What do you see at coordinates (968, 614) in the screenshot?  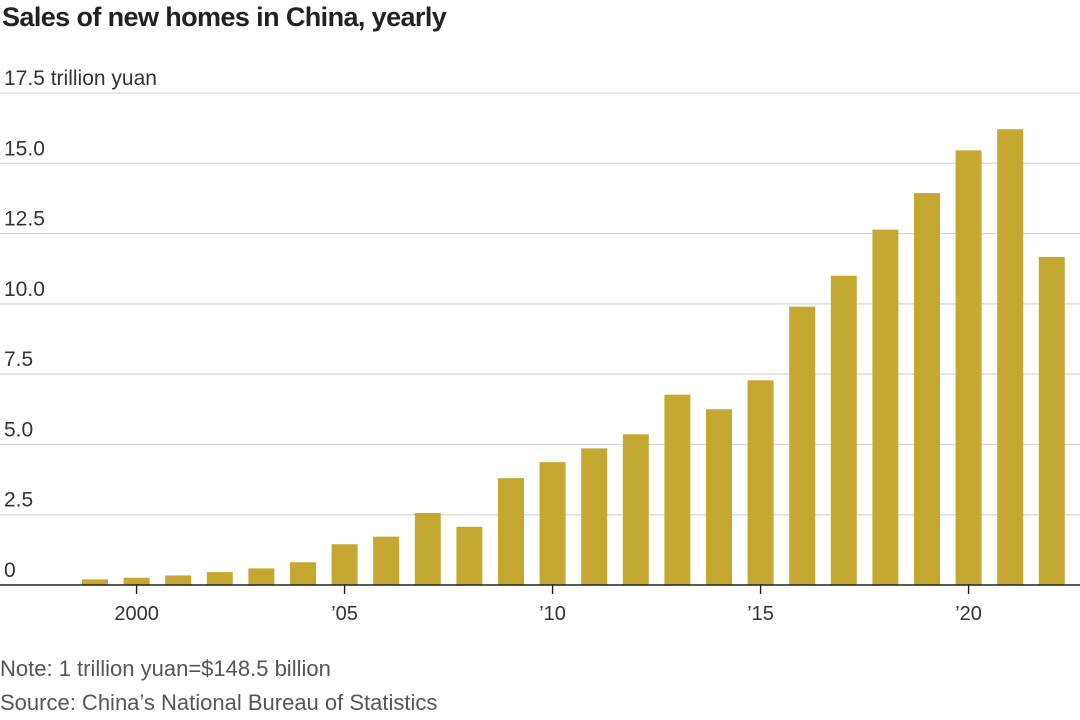 I see `x-tick-label: ’20` at bounding box center [968, 614].